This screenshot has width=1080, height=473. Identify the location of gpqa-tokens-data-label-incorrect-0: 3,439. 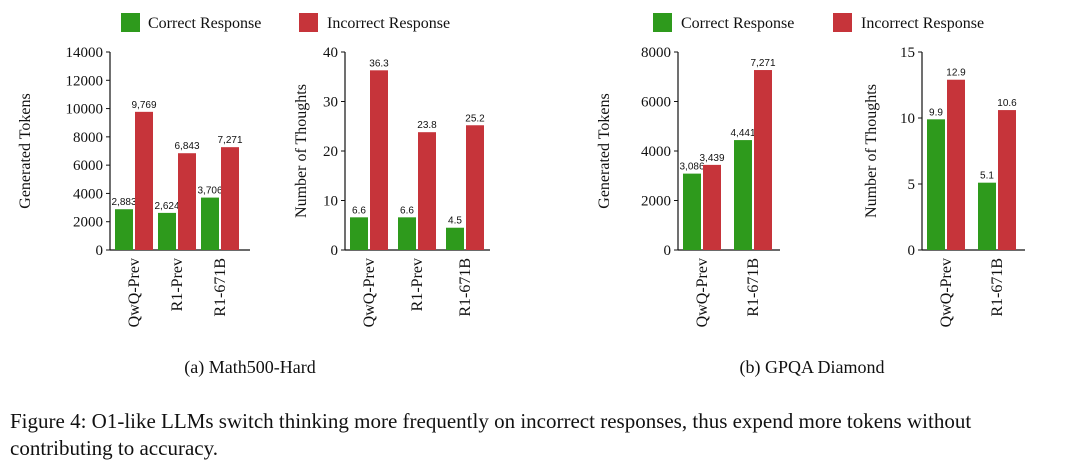
(711, 158).